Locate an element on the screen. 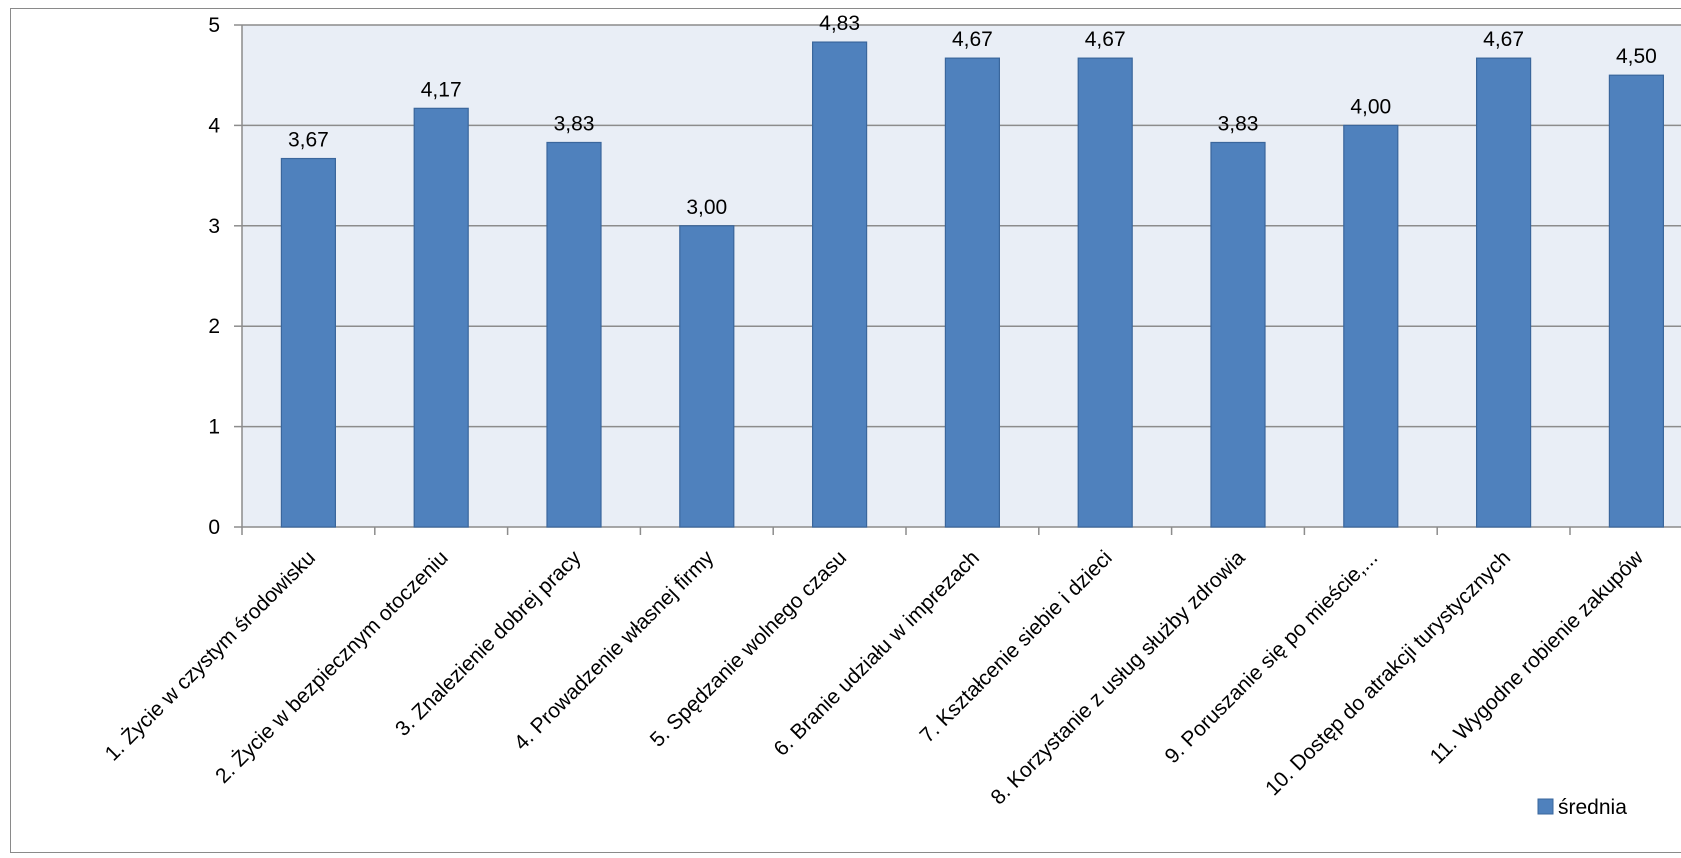 The height and width of the screenshot is (858, 1681). data-label: 4,17 is located at coordinates (441, 89).